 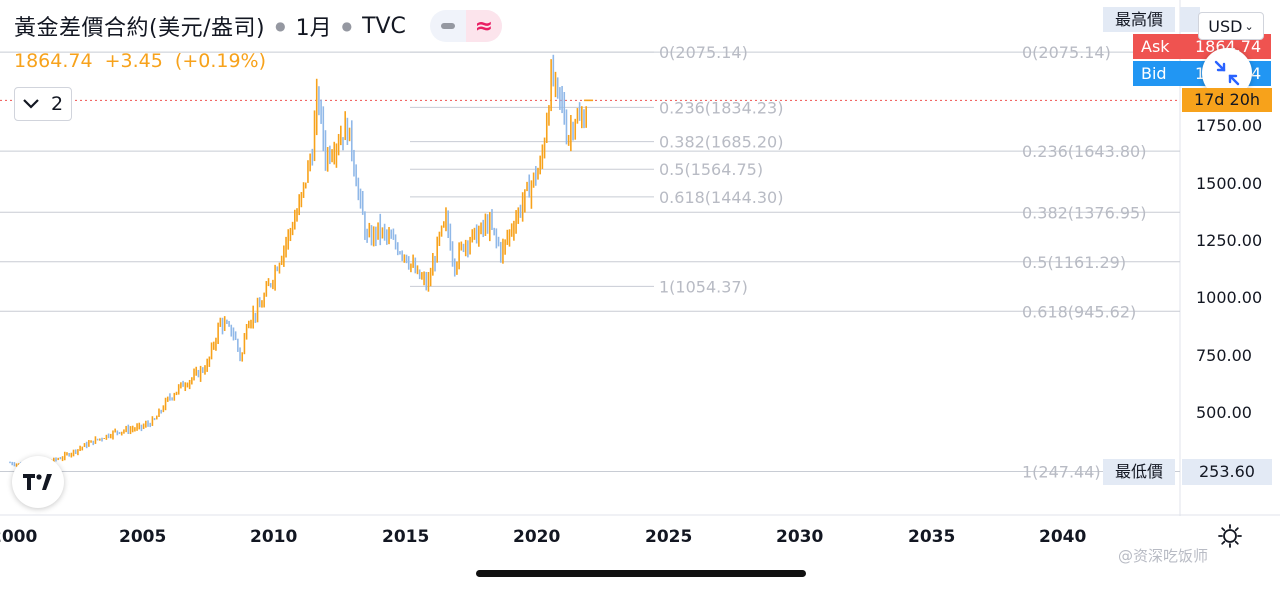 What do you see at coordinates (143, 537) in the screenshot?
I see `x-tick-label: 2005` at bounding box center [143, 537].